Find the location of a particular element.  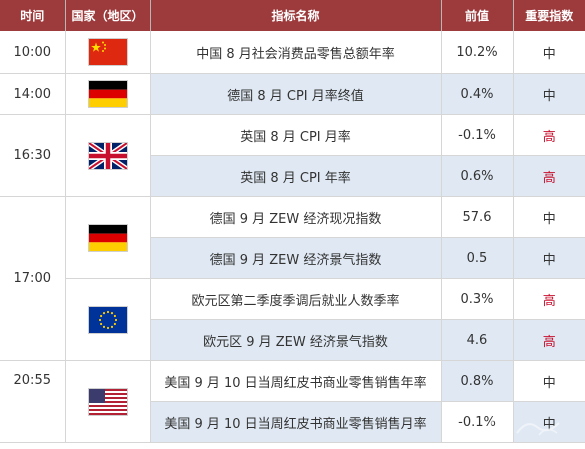

indicator-cell: 德国 8 月 CPI 月率终值 is located at coordinates (296, 94).